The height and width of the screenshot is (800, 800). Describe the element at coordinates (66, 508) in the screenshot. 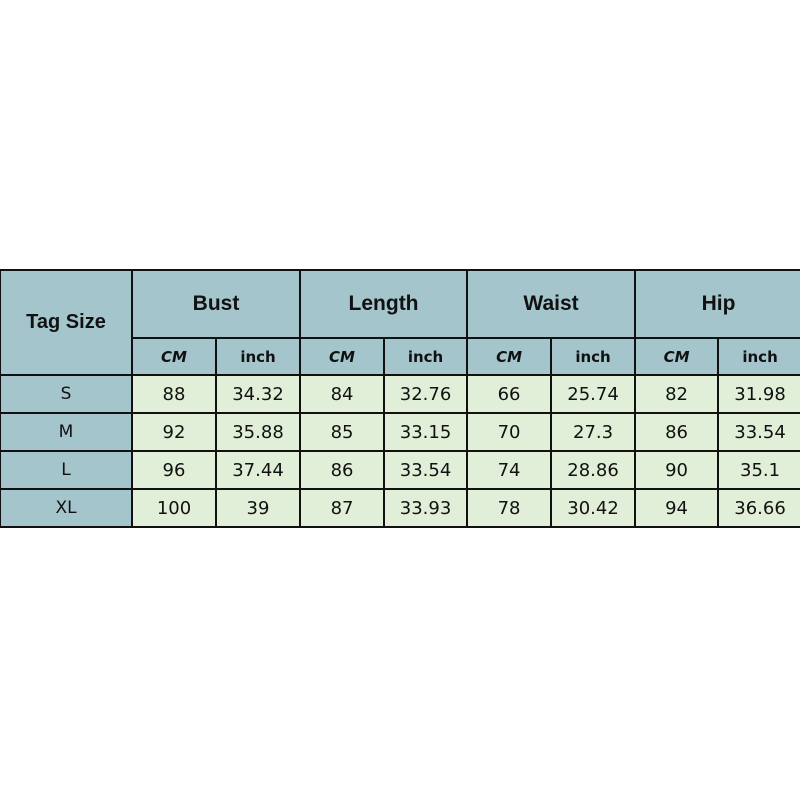

I see `size-cell: XL` at that location.